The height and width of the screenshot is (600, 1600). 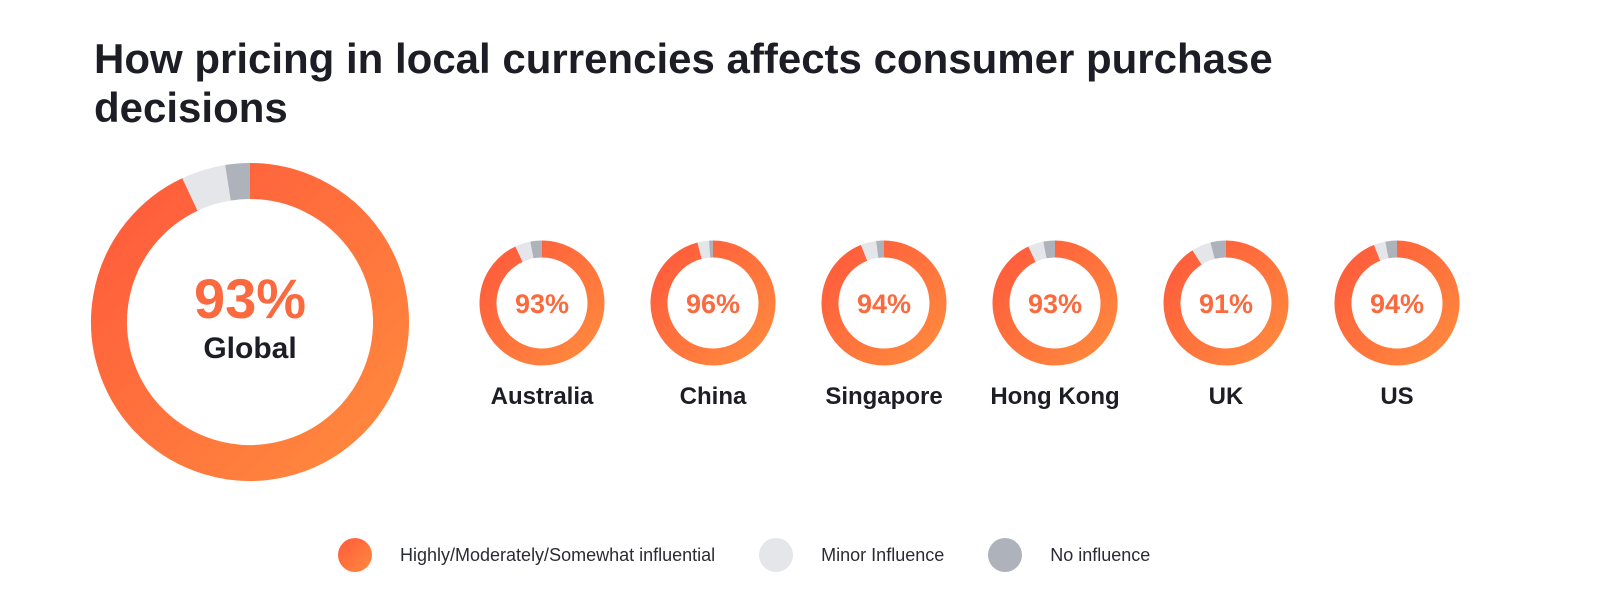 I want to click on slice-hong-kong-none, so click(x=1049, y=249).